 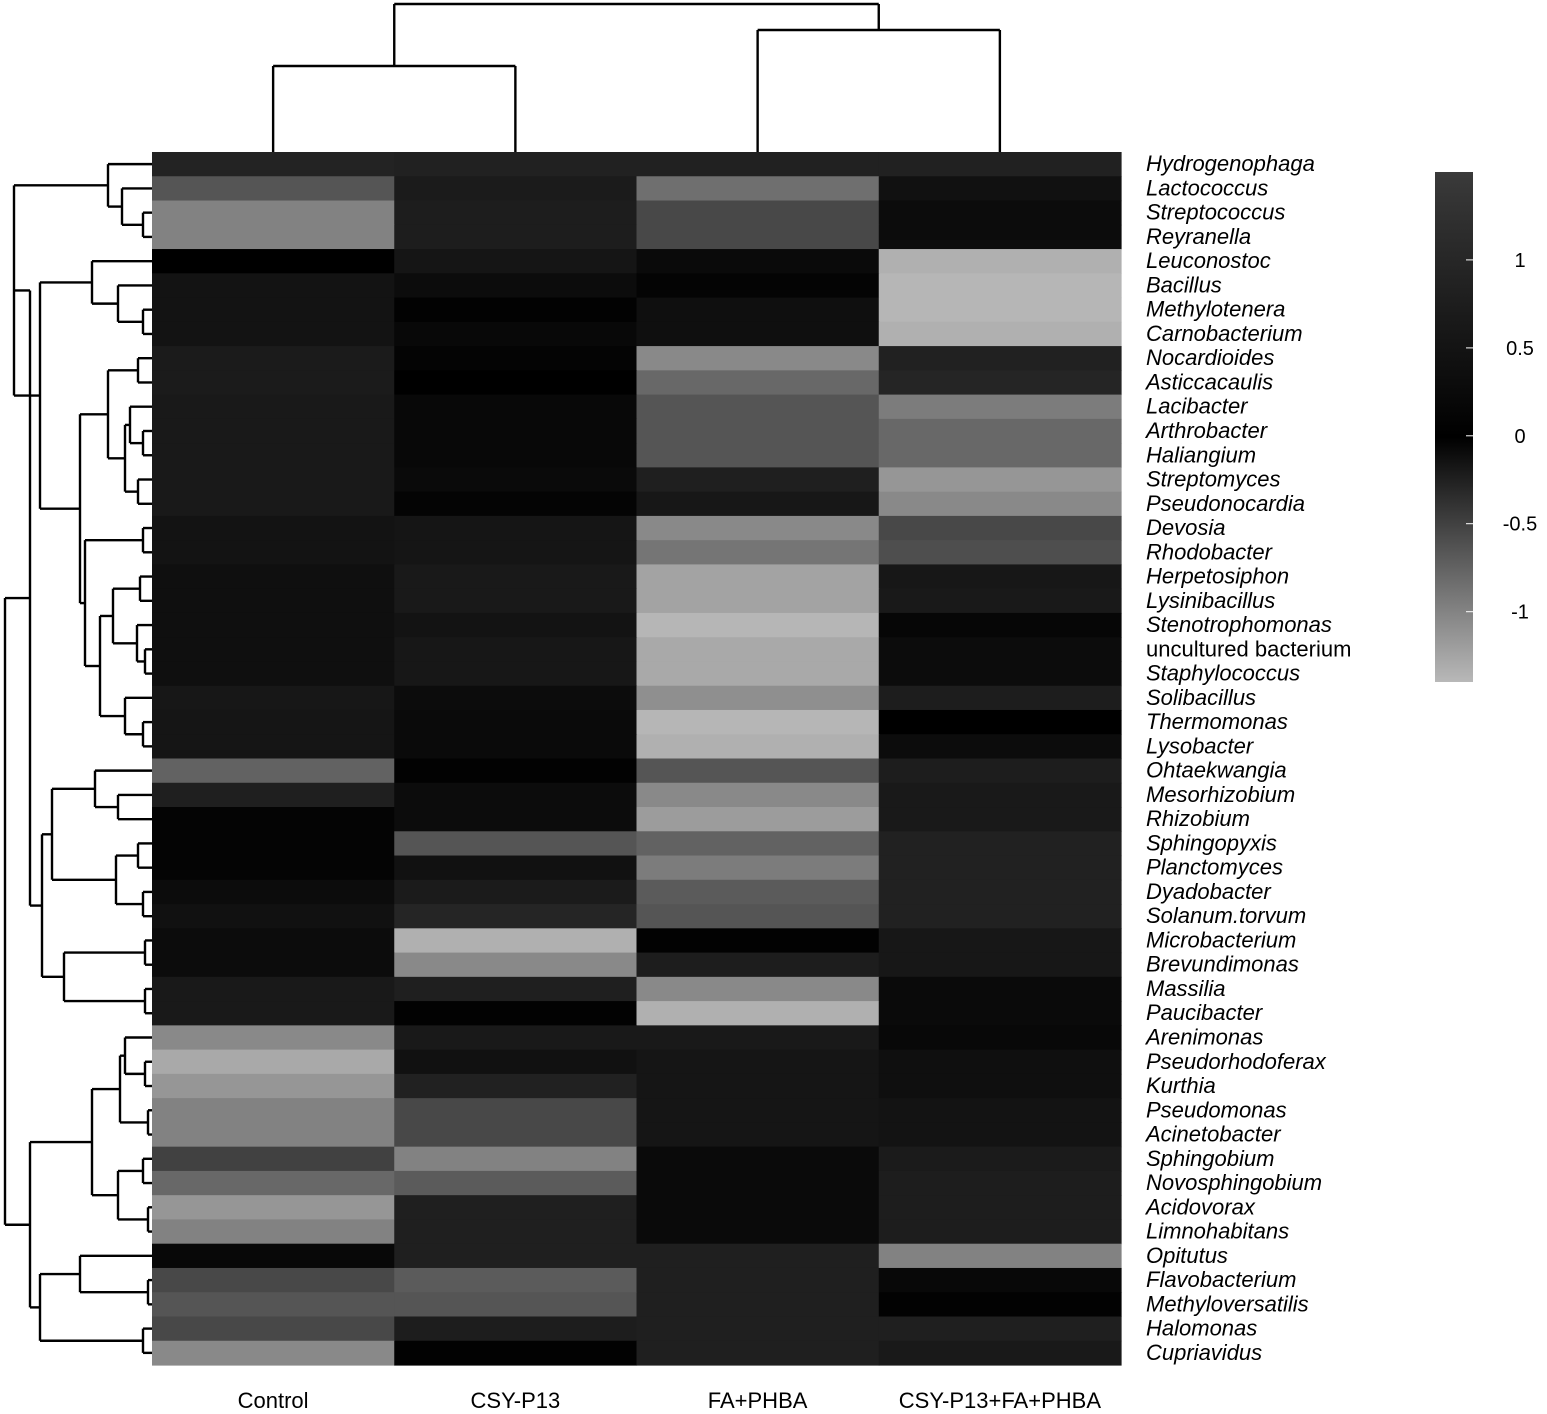 What do you see at coordinates (1230, 163) in the screenshot?
I see `row-label: Hydrogenophaga` at bounding box center [1230, 163].